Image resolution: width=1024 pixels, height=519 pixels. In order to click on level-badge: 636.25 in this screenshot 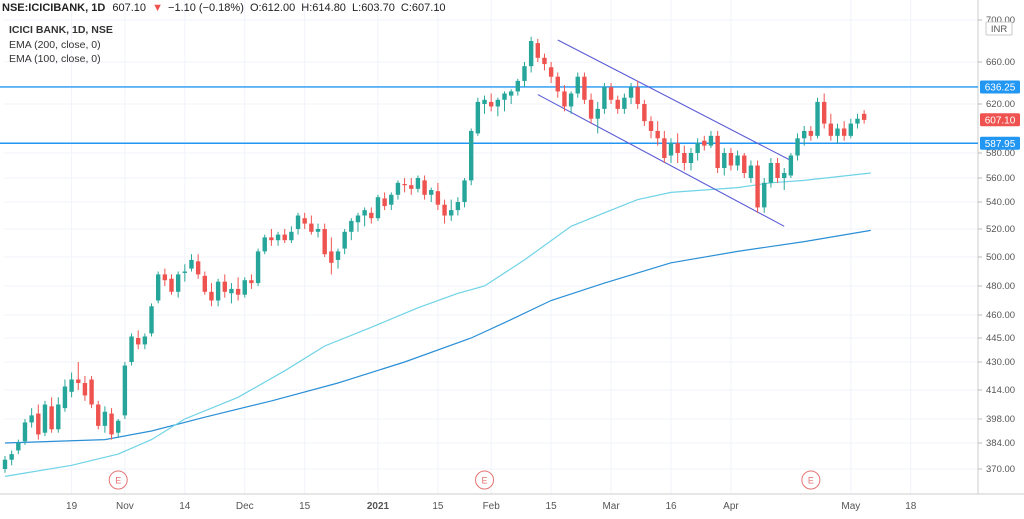, I will do `click(1000, 87)`.